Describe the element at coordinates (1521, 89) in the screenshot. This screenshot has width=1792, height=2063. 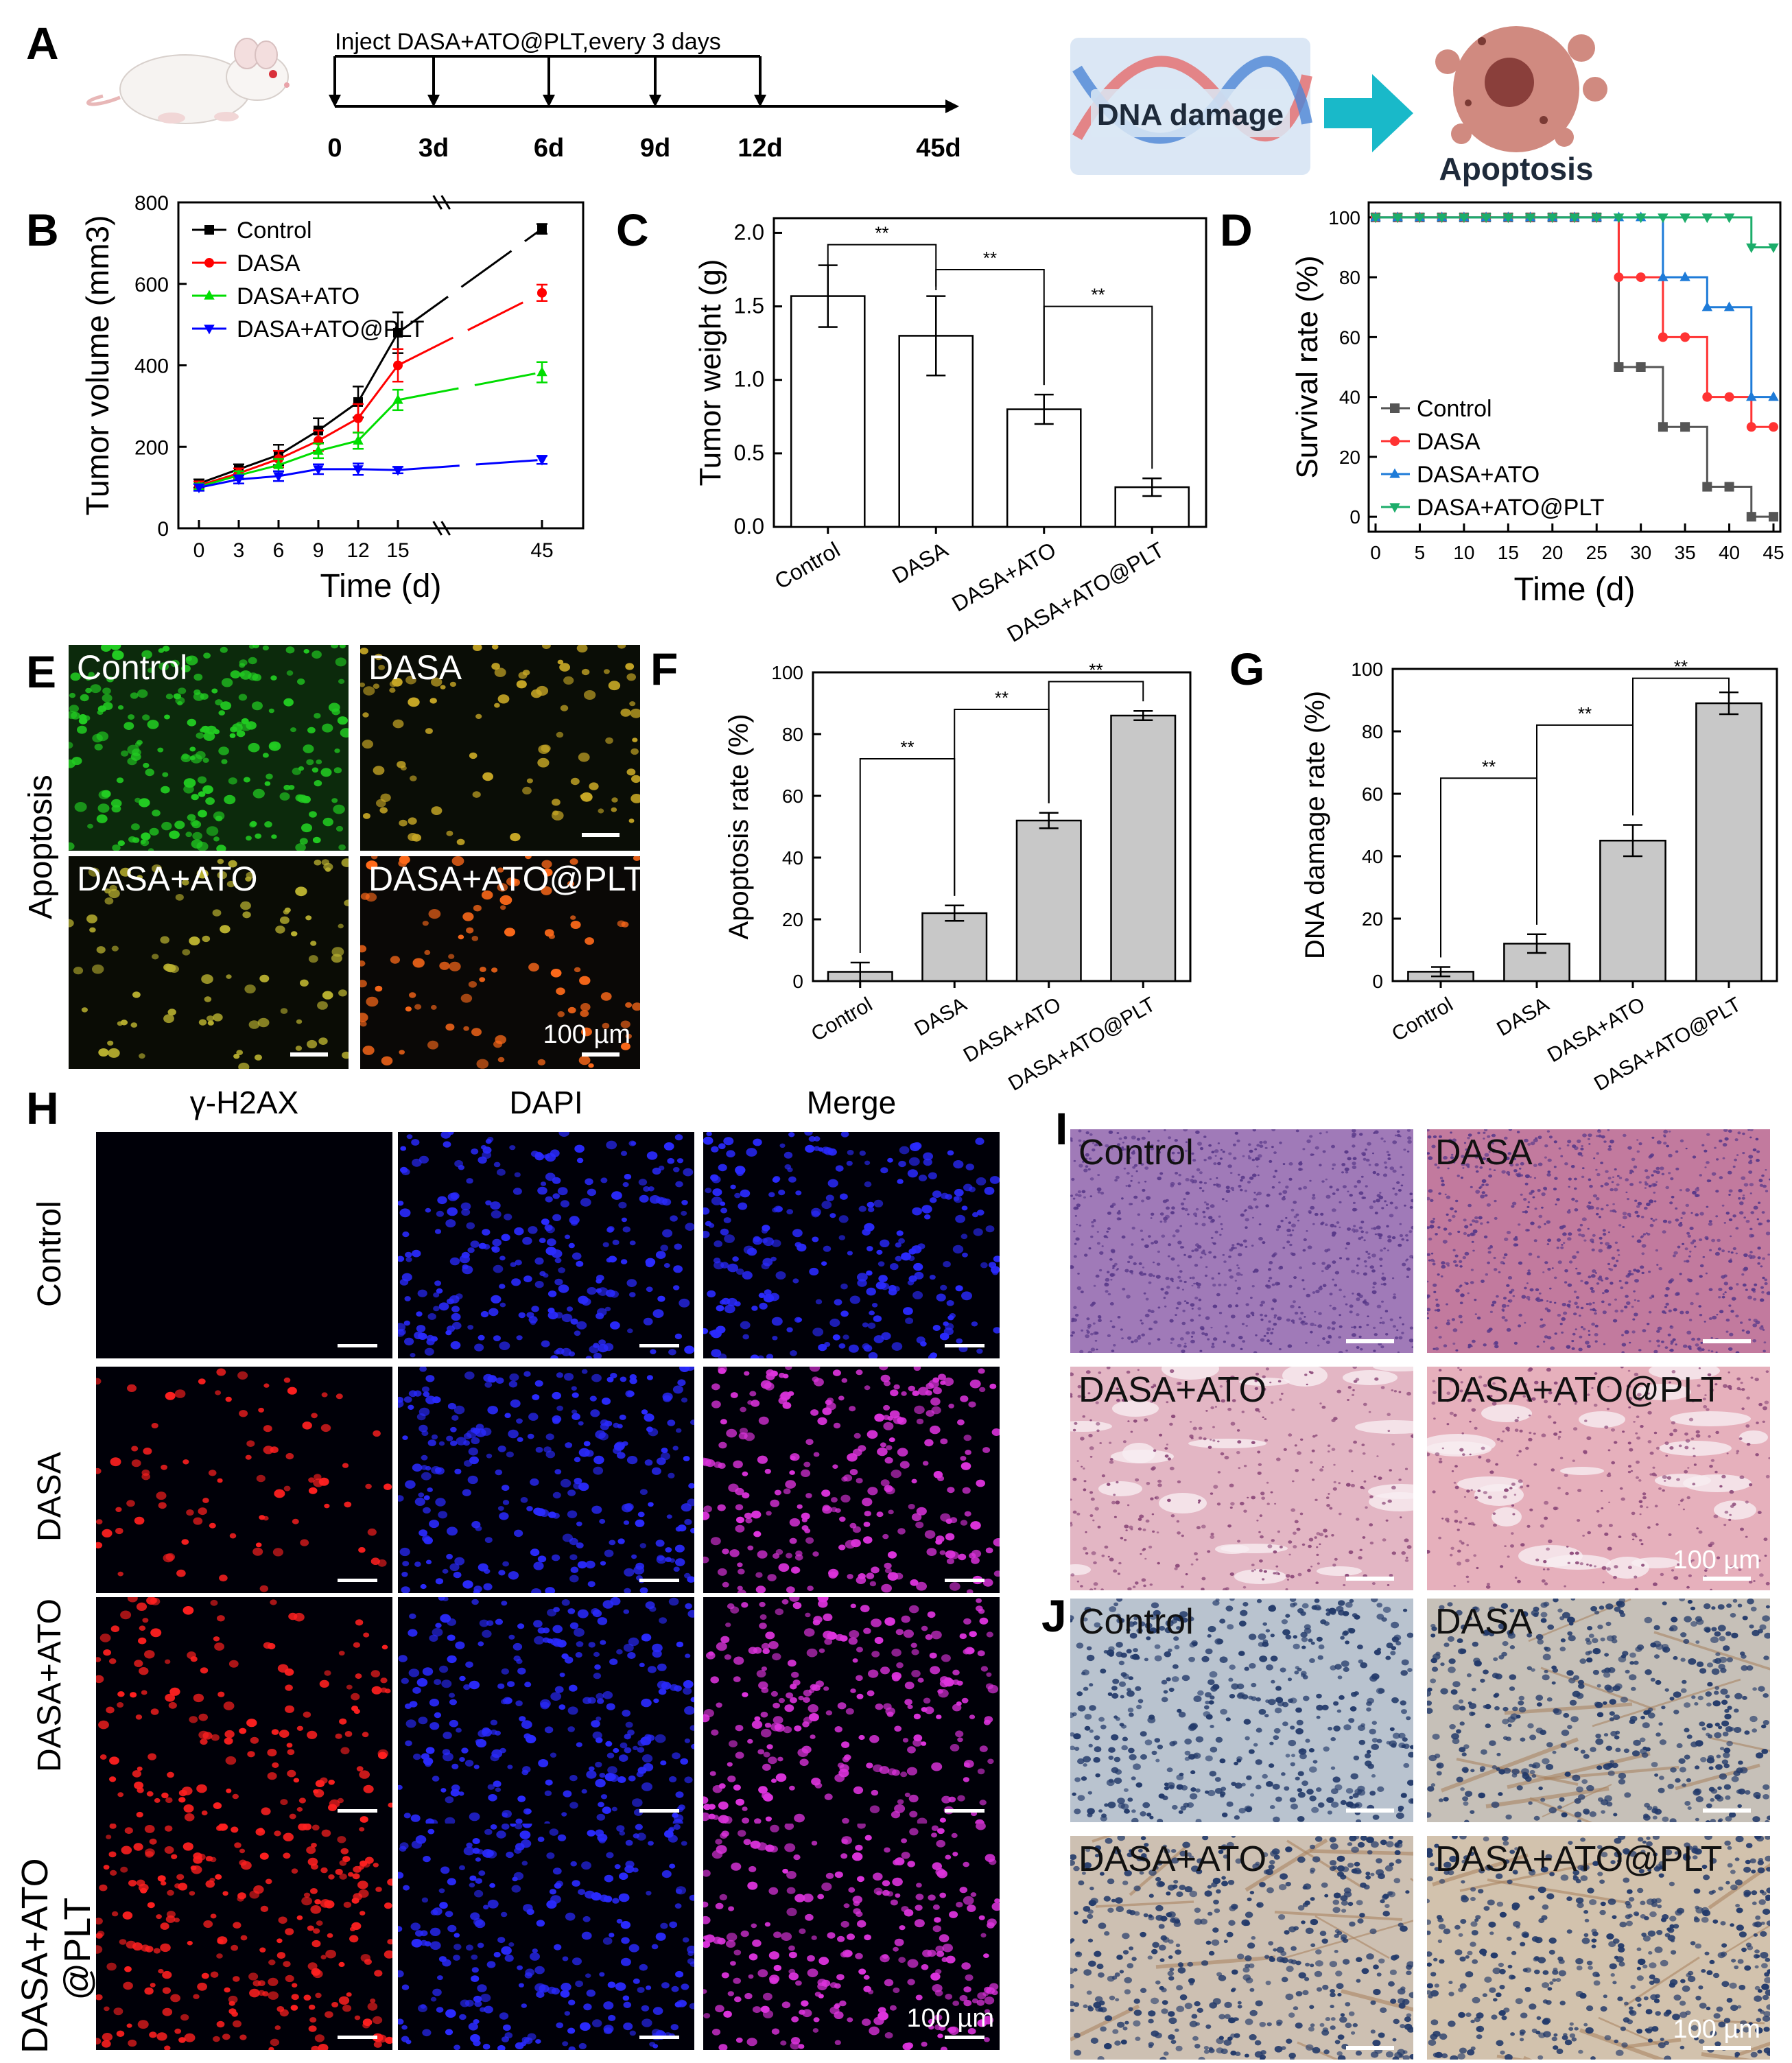
I see `apoptotic-cell-icon` at that location.